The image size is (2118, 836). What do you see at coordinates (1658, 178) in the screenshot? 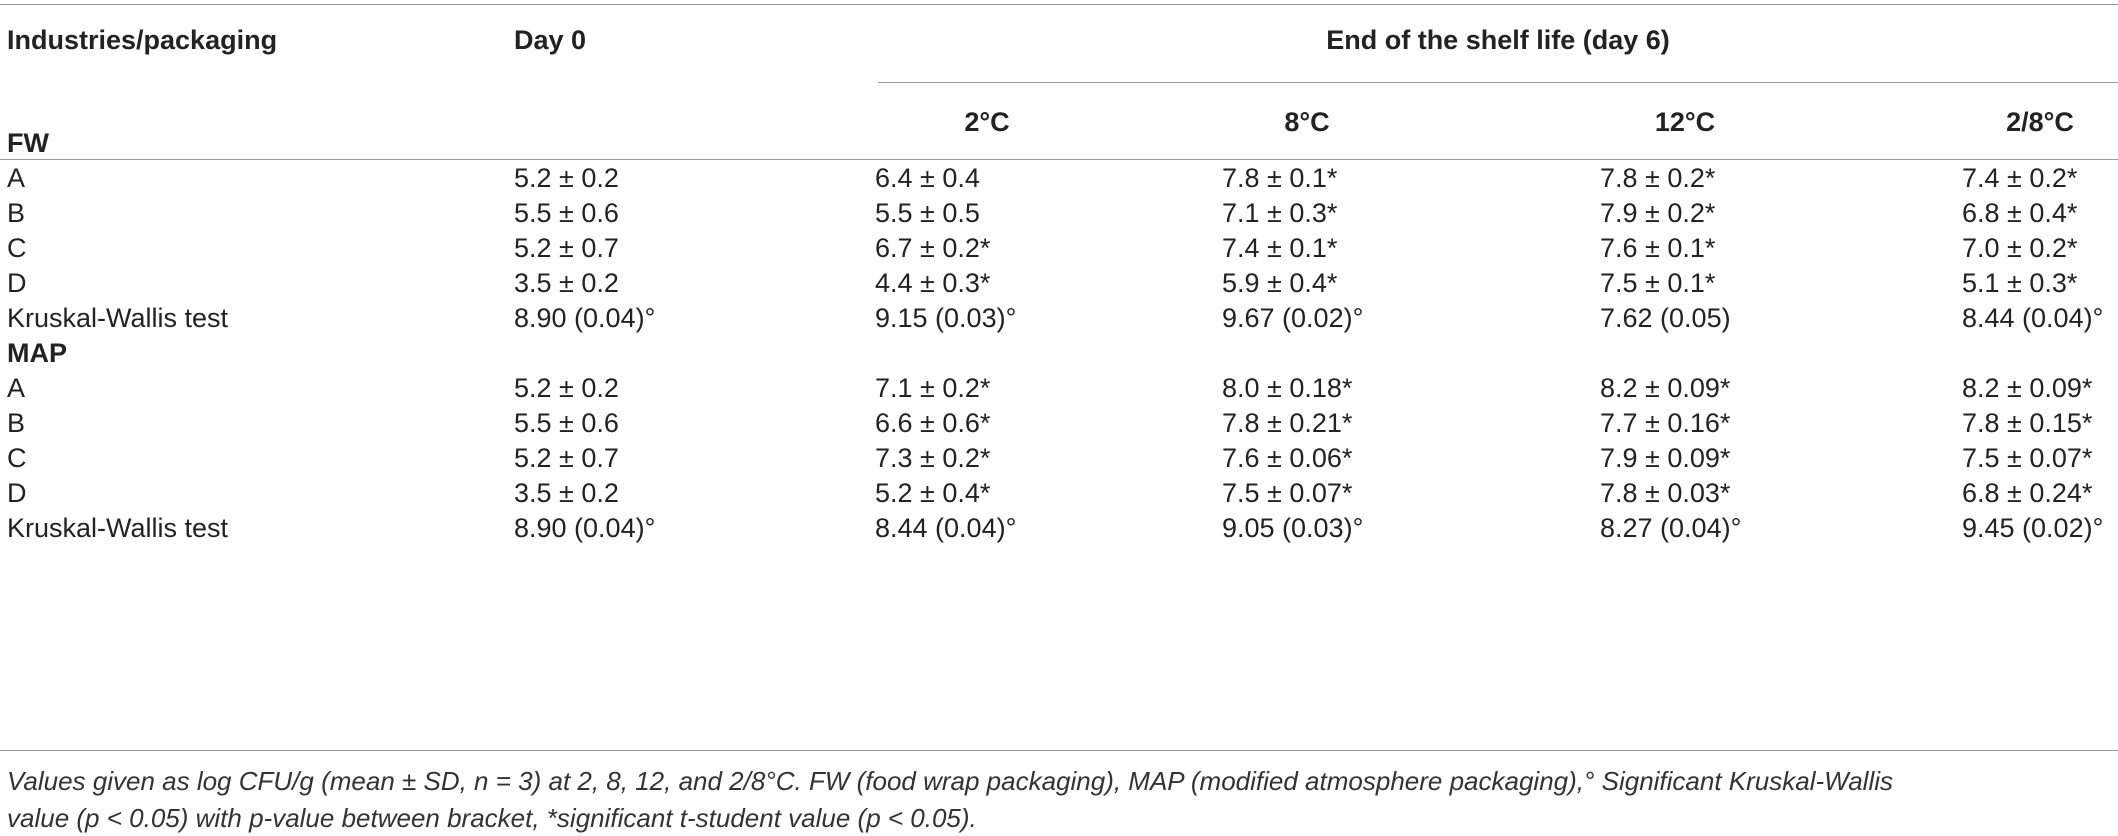
I see `cell-12c: 7.8 ± 0.2*` at bounding box center [1658, 178].